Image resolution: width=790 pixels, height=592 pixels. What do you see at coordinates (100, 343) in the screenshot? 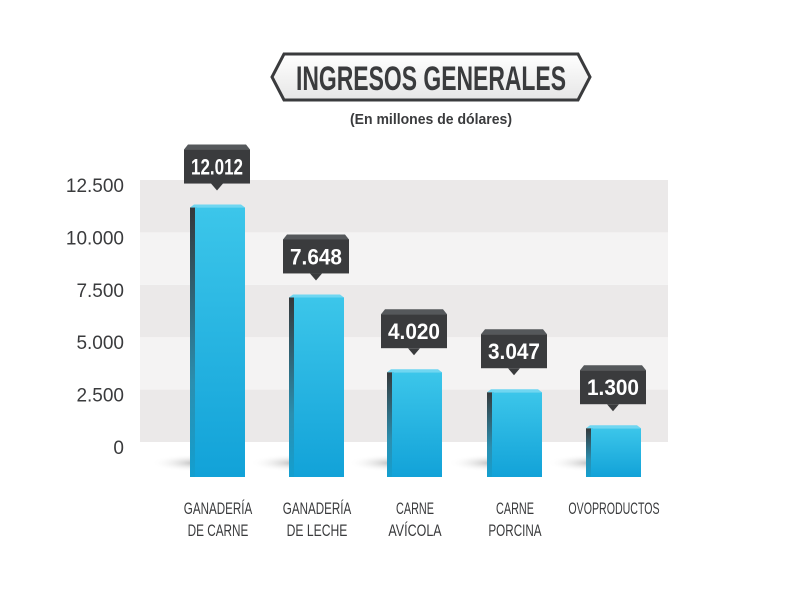
I see `y-tick-label: 5.000` at bounding box center [100, 343].